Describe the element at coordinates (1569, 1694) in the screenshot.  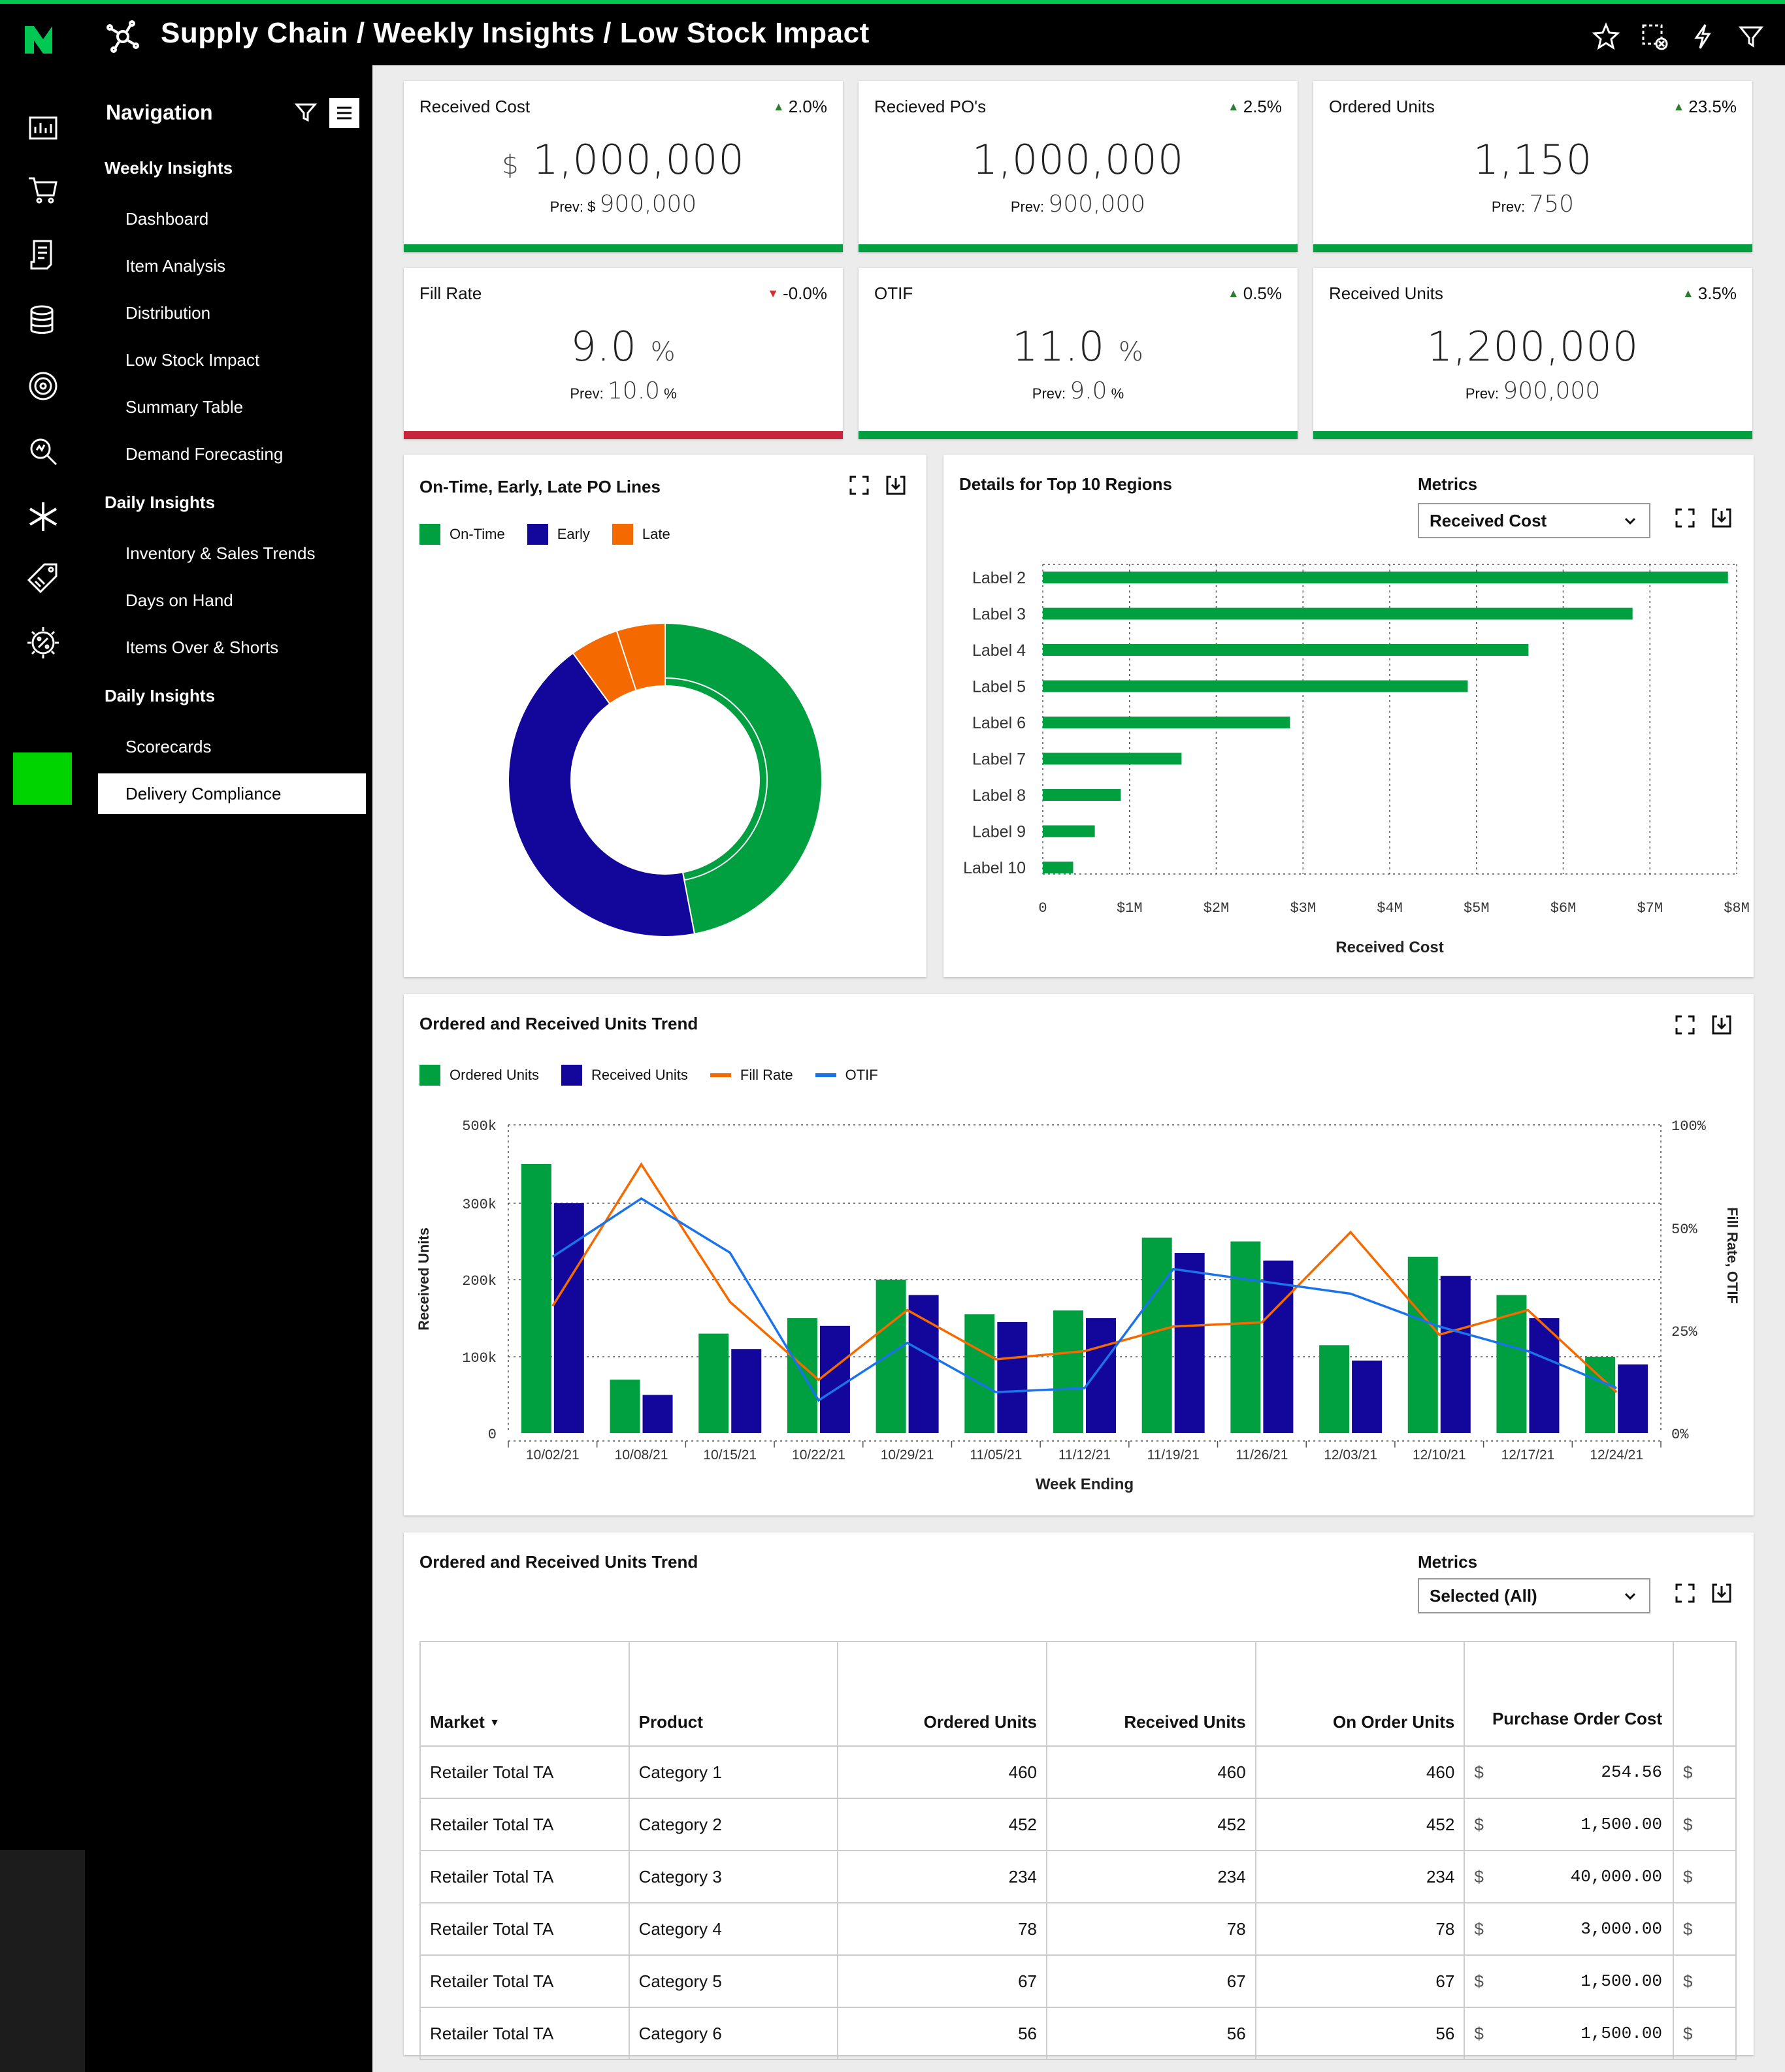
I see `col-purchase-order-cost: Purchase Order Cost` at that location.